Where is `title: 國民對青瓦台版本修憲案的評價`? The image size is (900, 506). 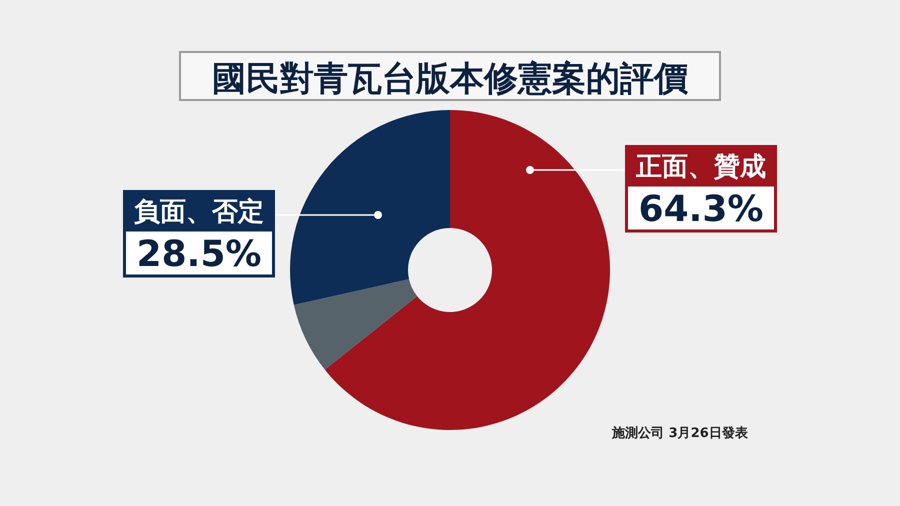 title: 國民對青瓦台版本修憲案的評價 is located at coordinates (450, 76).